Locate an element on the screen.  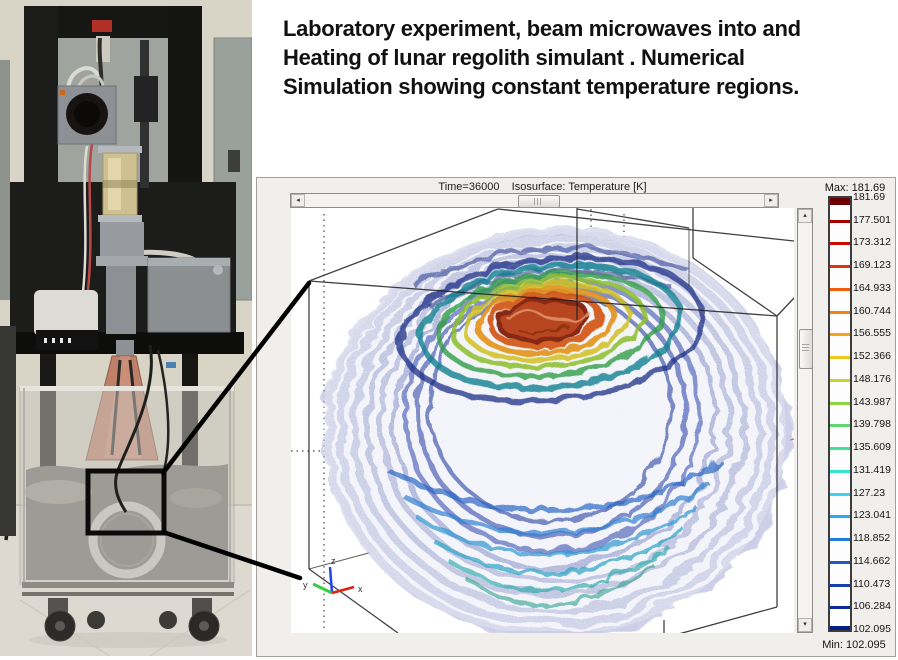
x-axis-label: x is located at coordinates (360, 589).